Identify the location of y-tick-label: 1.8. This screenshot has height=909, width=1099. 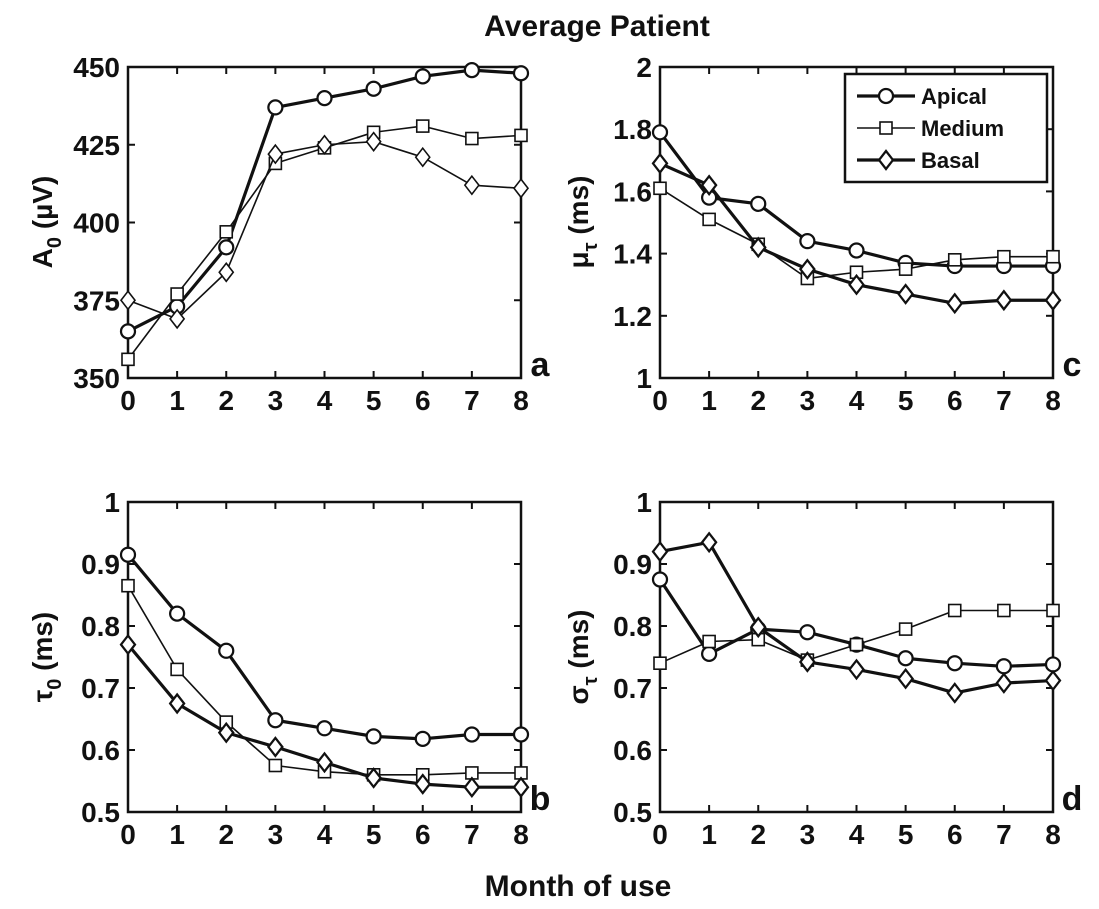
(632, 129).